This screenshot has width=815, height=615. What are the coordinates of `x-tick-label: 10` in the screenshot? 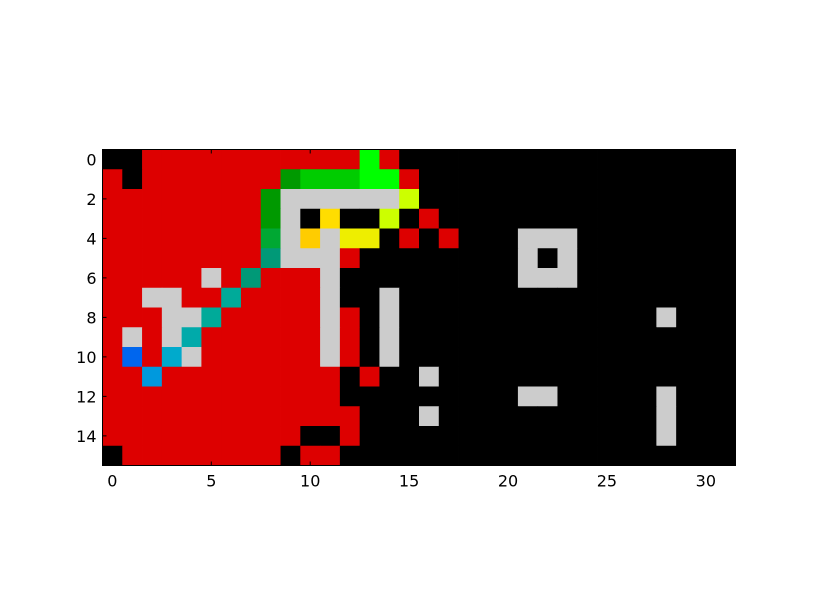 It's located at (310, 481).